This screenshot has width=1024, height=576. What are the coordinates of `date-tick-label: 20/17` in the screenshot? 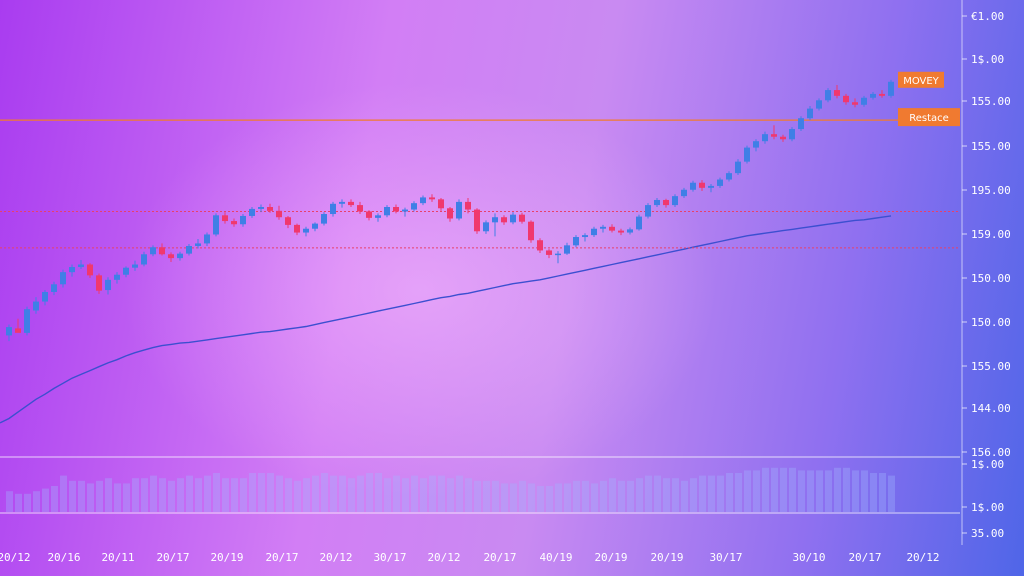 It's located at (864, 557).